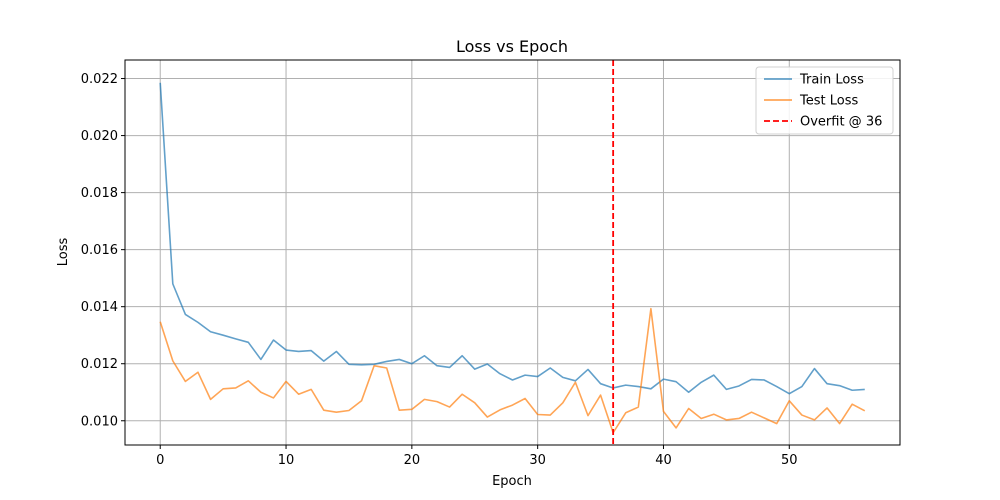  Describe the element at coordinates (537, 460) in the screenshot. I see `x-tick-label: 30` at that location.